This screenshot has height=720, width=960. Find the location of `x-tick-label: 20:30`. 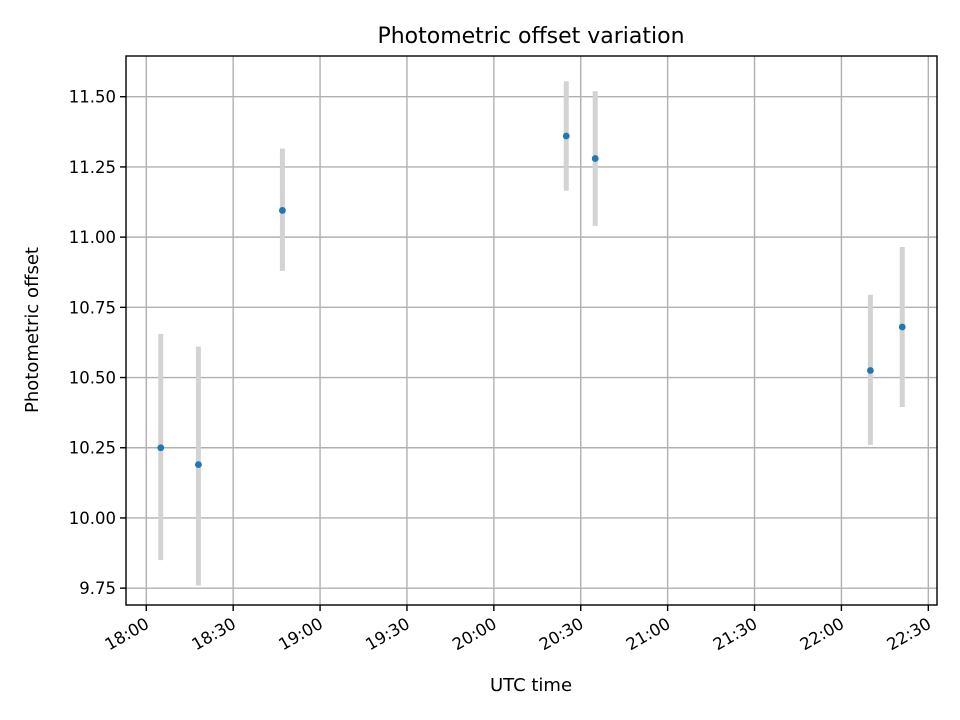

x-tick-label: 20:30 is located at coordinates (561, 634).